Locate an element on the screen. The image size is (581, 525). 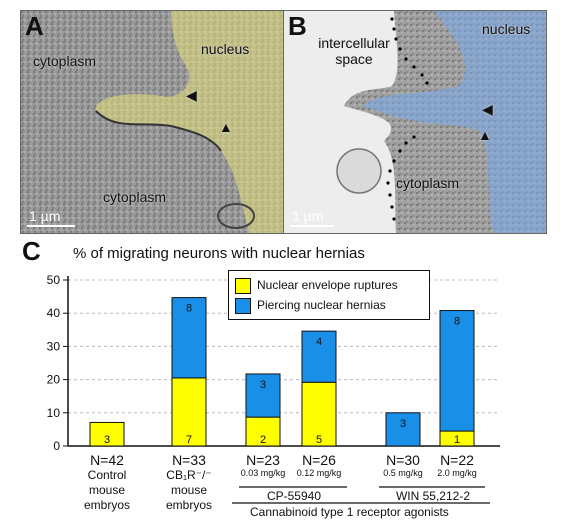
legend-swatch-ruptures is located at coordinates (243, 285).